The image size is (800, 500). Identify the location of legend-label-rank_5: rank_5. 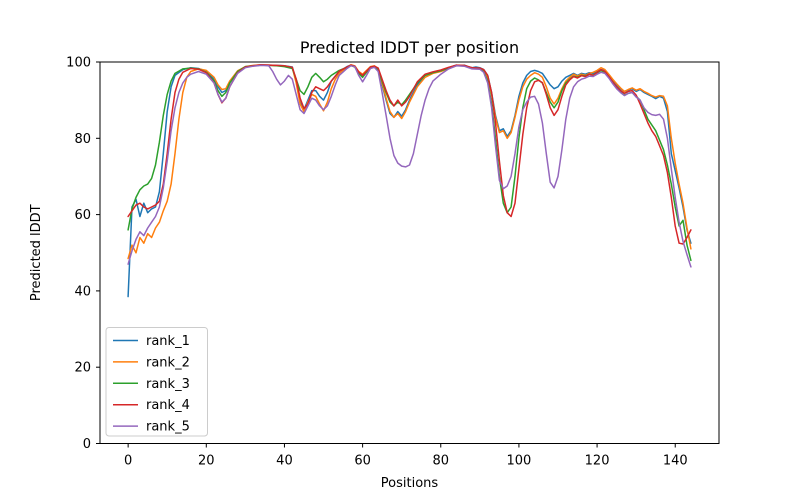
(168, 427).